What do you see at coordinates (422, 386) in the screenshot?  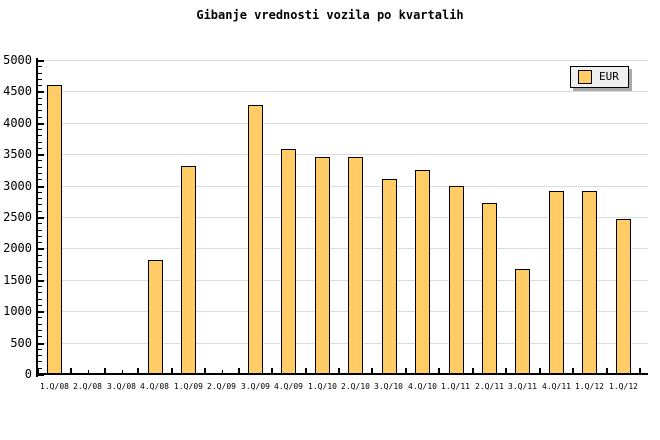 I see `x-axis-tick-label: 4.Q/10` at bounding box center [422, 386].